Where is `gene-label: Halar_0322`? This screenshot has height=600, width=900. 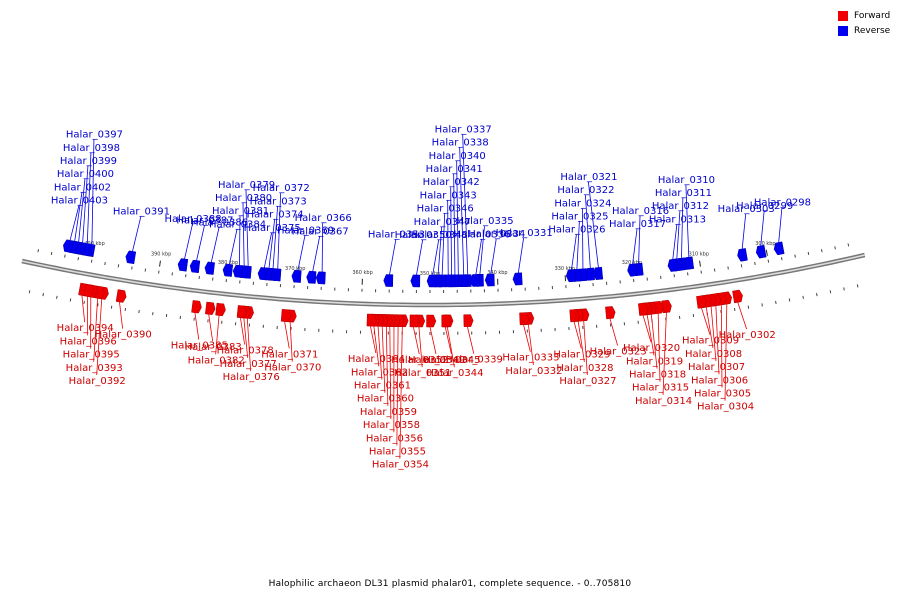 gene-label: Halar_0322 is located at coordinates (585, 190).